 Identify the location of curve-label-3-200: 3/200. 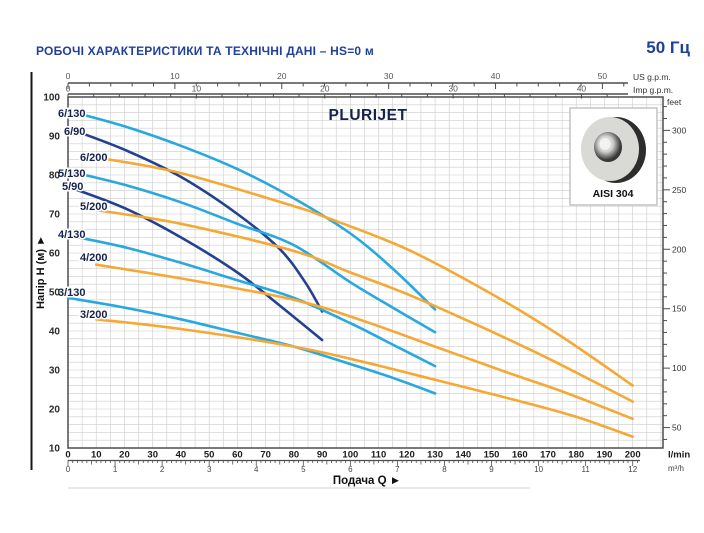
(94, 315).